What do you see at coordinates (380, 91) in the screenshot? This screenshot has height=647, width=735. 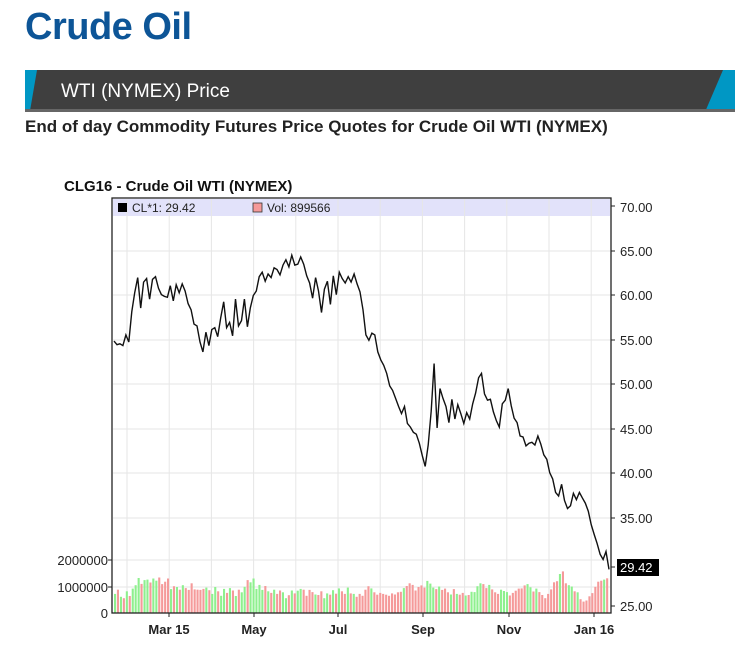 I see `section-banner: WTI (NYMEX) Price` at bounding box center [380, 91].